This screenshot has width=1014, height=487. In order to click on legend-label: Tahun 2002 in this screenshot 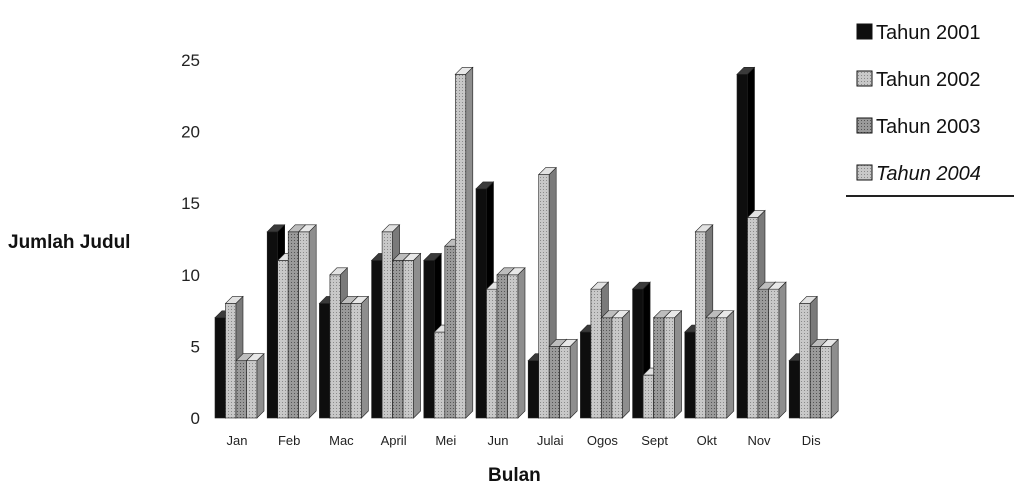, I will do `click(928, 80)`.